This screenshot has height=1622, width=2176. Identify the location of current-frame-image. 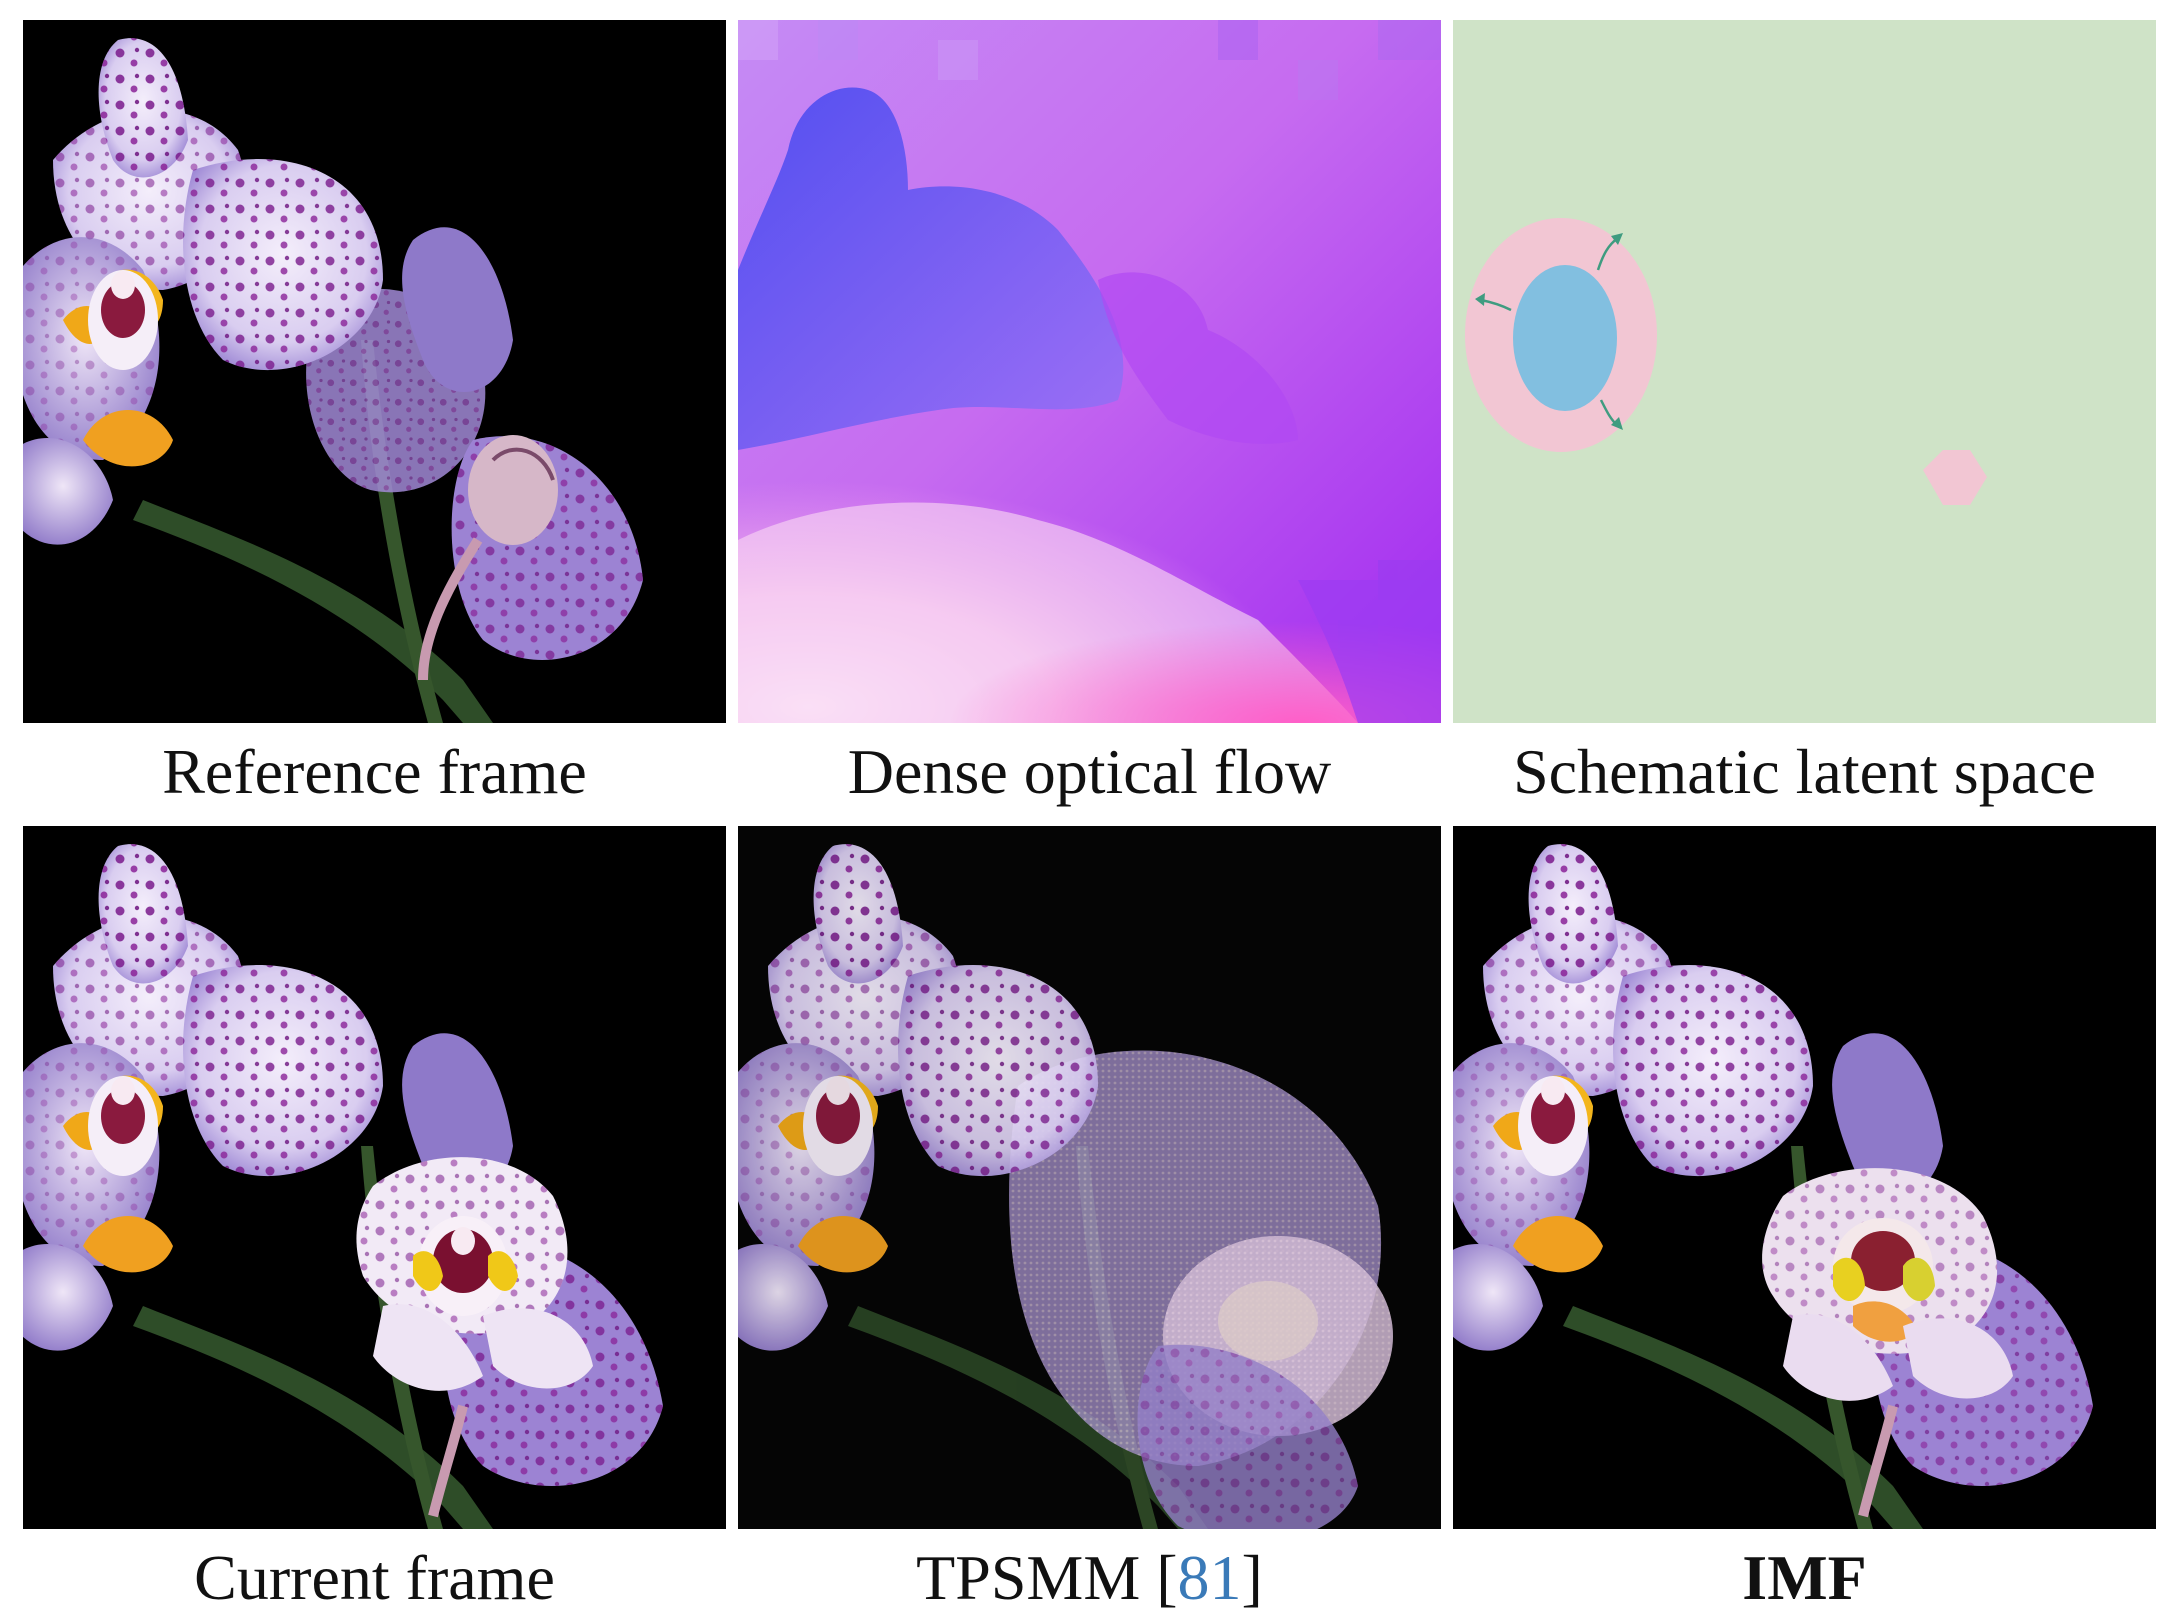
(374, 1177).